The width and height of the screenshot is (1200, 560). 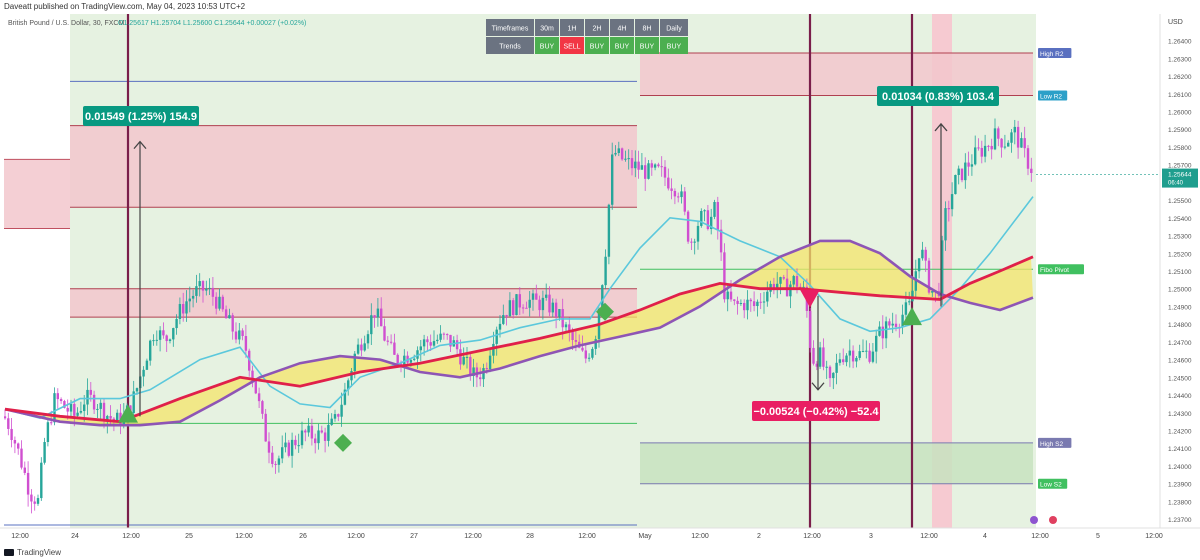 What do you see at coordinates (66, 23) in the screenshot?
I see `chart-title: British Pound / U.S. Dollar, 30, FXCM` at bounding box center [66, 23].